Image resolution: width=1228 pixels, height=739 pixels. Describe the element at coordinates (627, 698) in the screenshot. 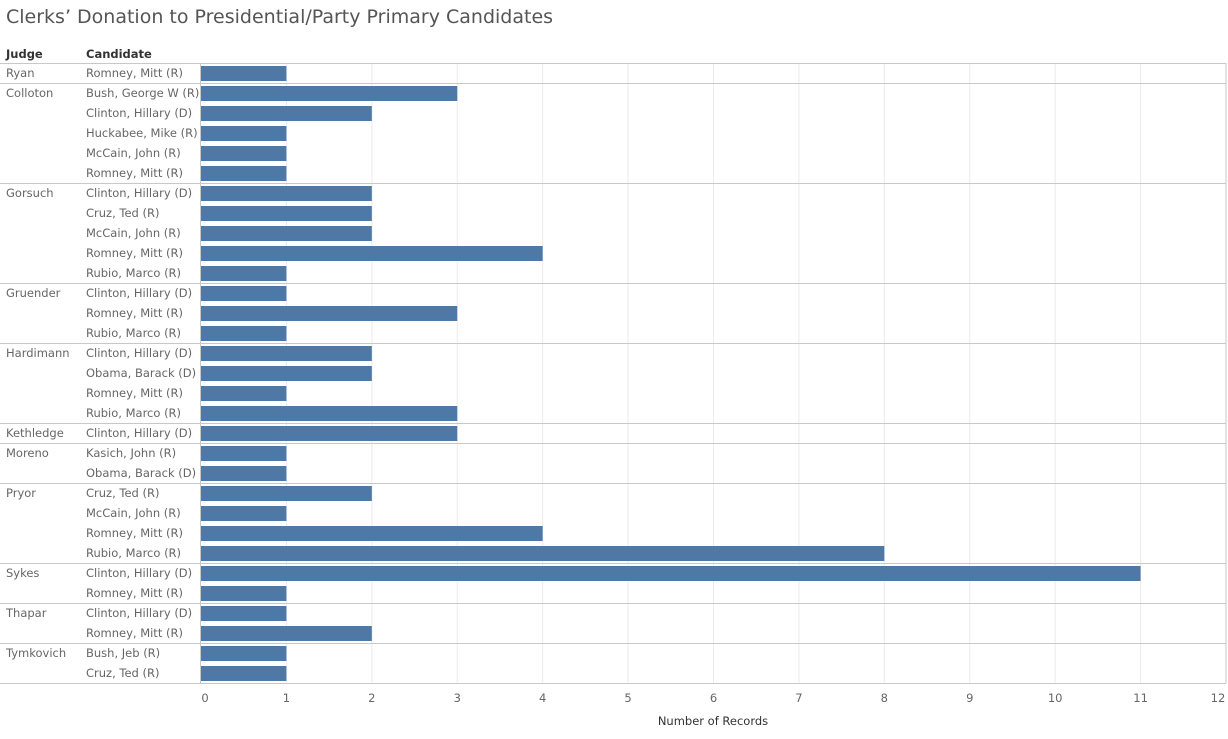

I see `x-tick-label: 5` at that location.